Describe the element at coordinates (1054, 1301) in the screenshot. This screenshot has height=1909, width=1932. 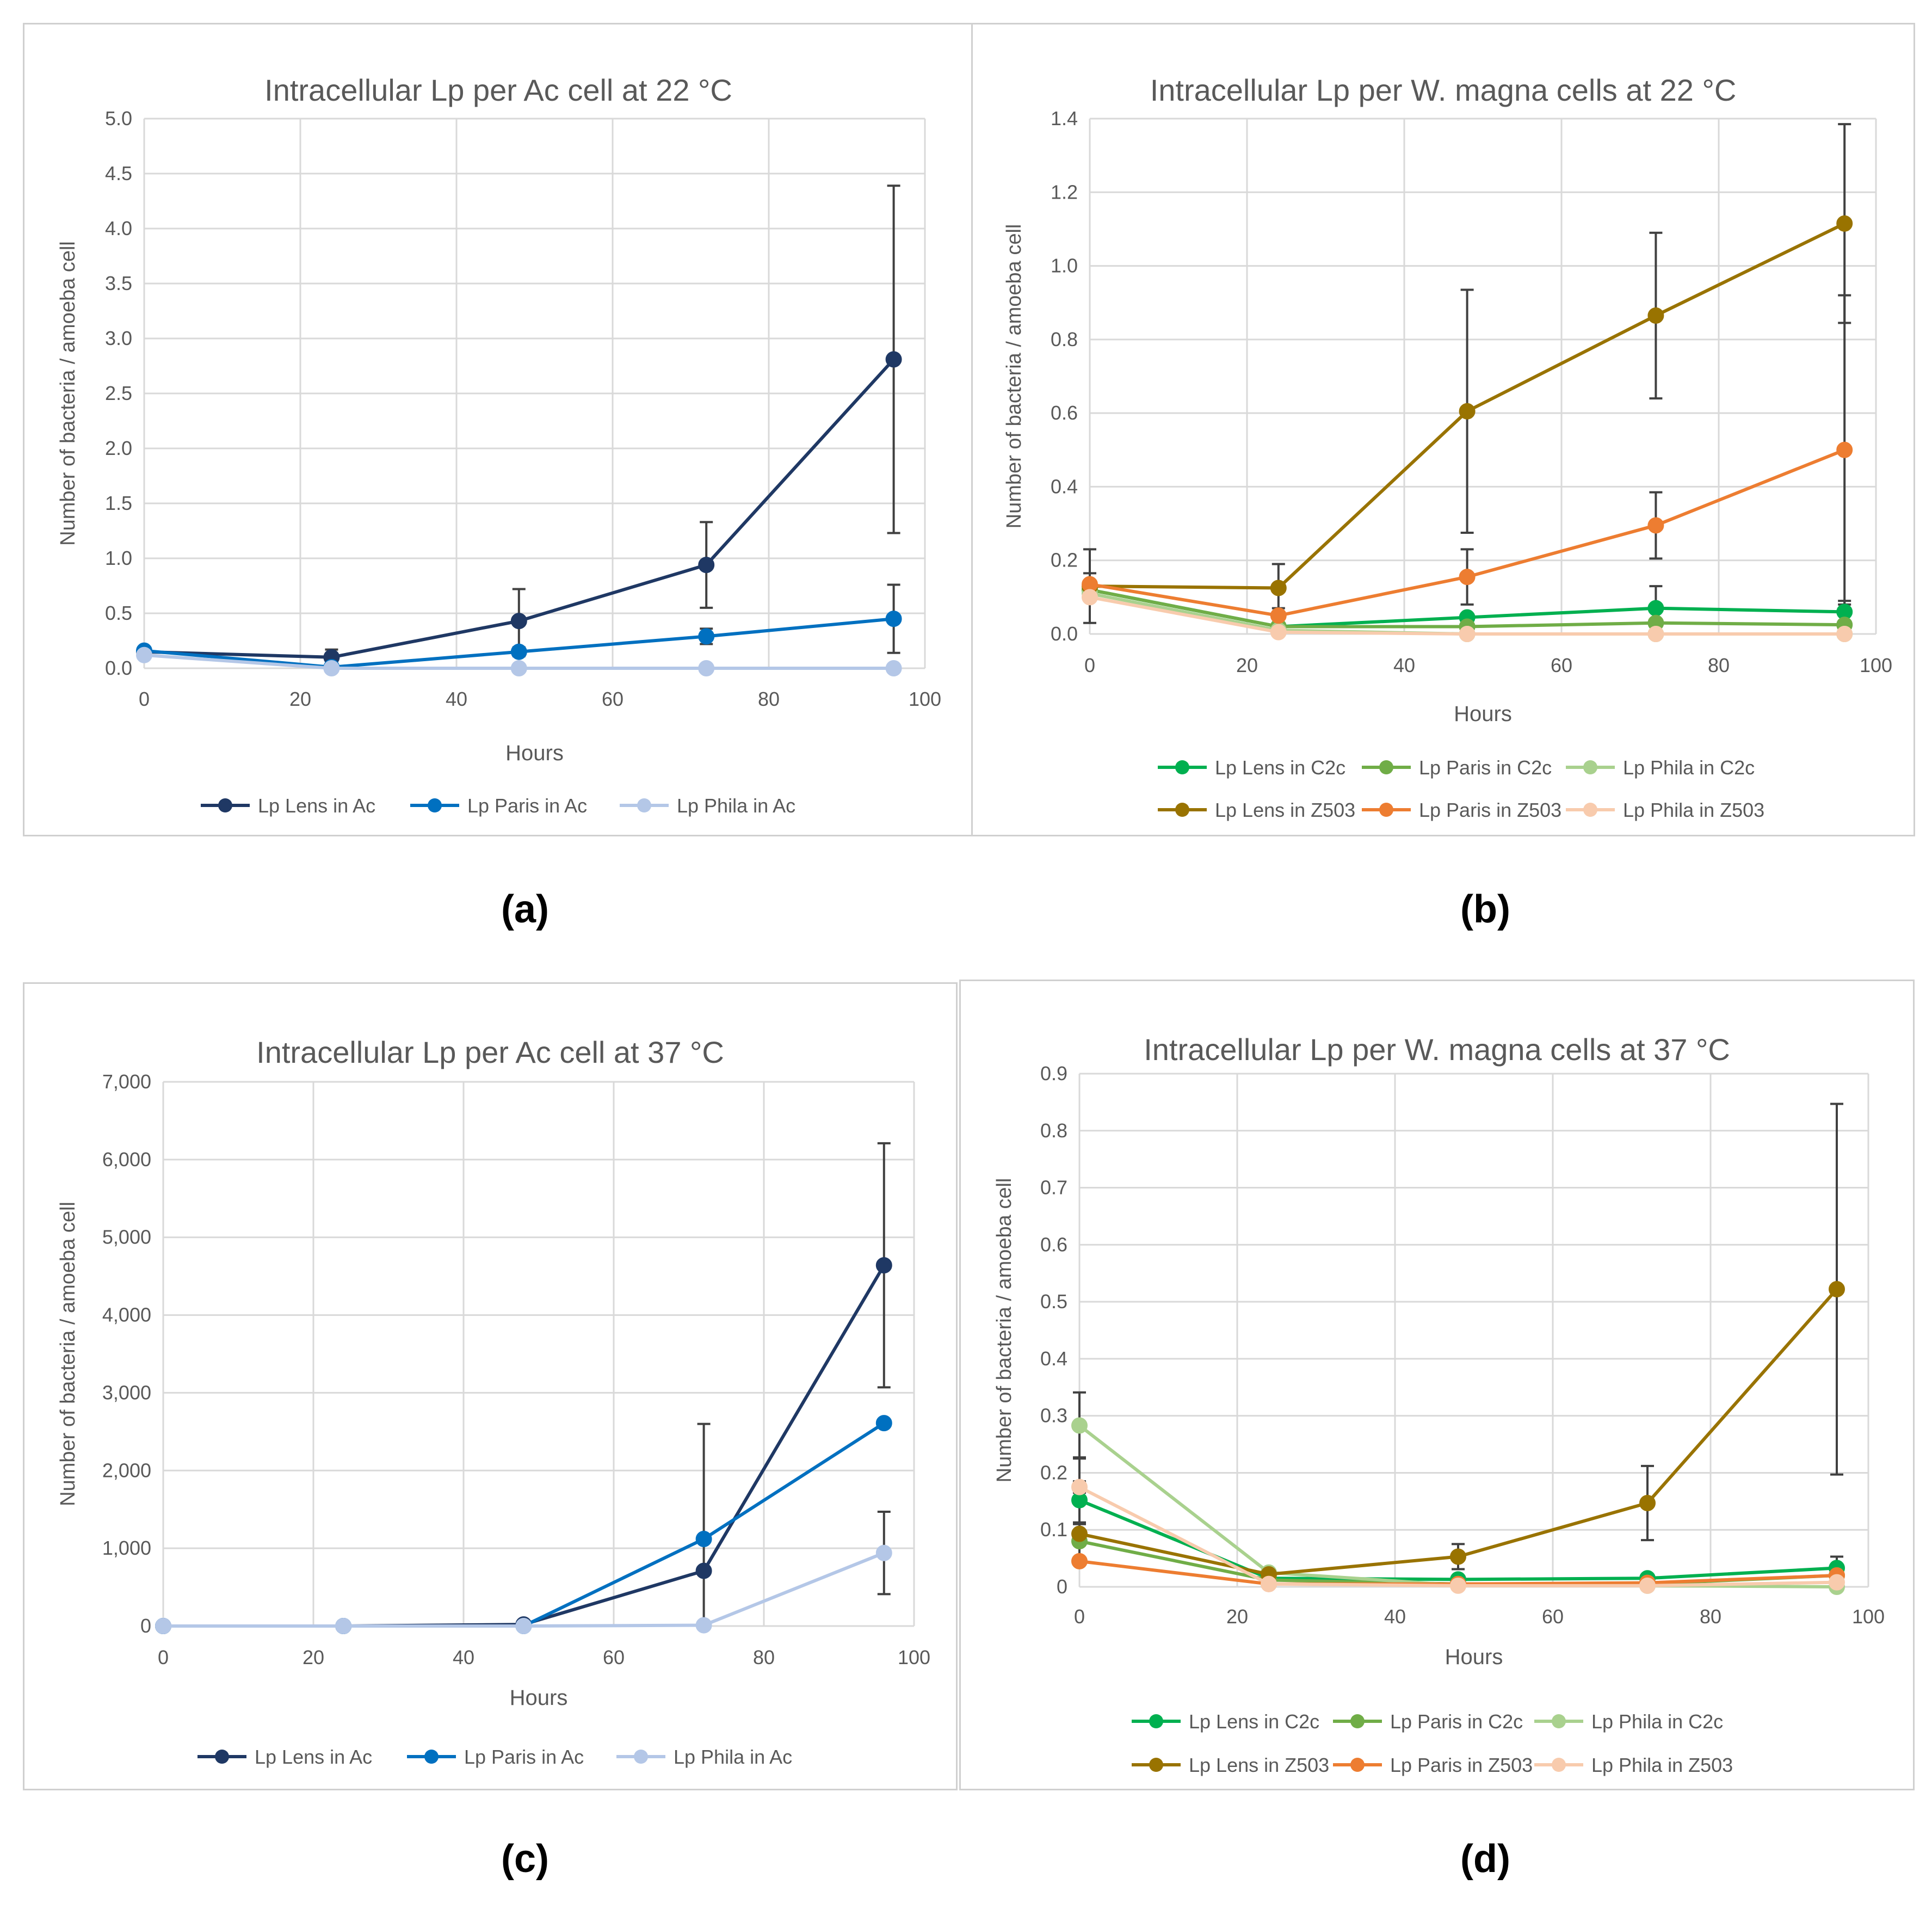
I see `y-tick-label: 0.5` at that location.